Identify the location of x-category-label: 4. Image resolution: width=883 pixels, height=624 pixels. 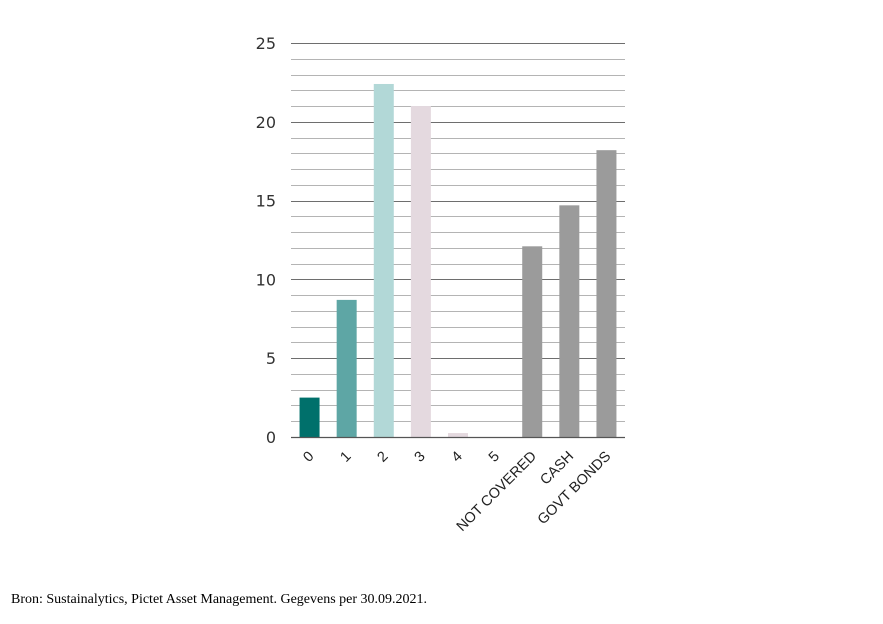
(457, 457).